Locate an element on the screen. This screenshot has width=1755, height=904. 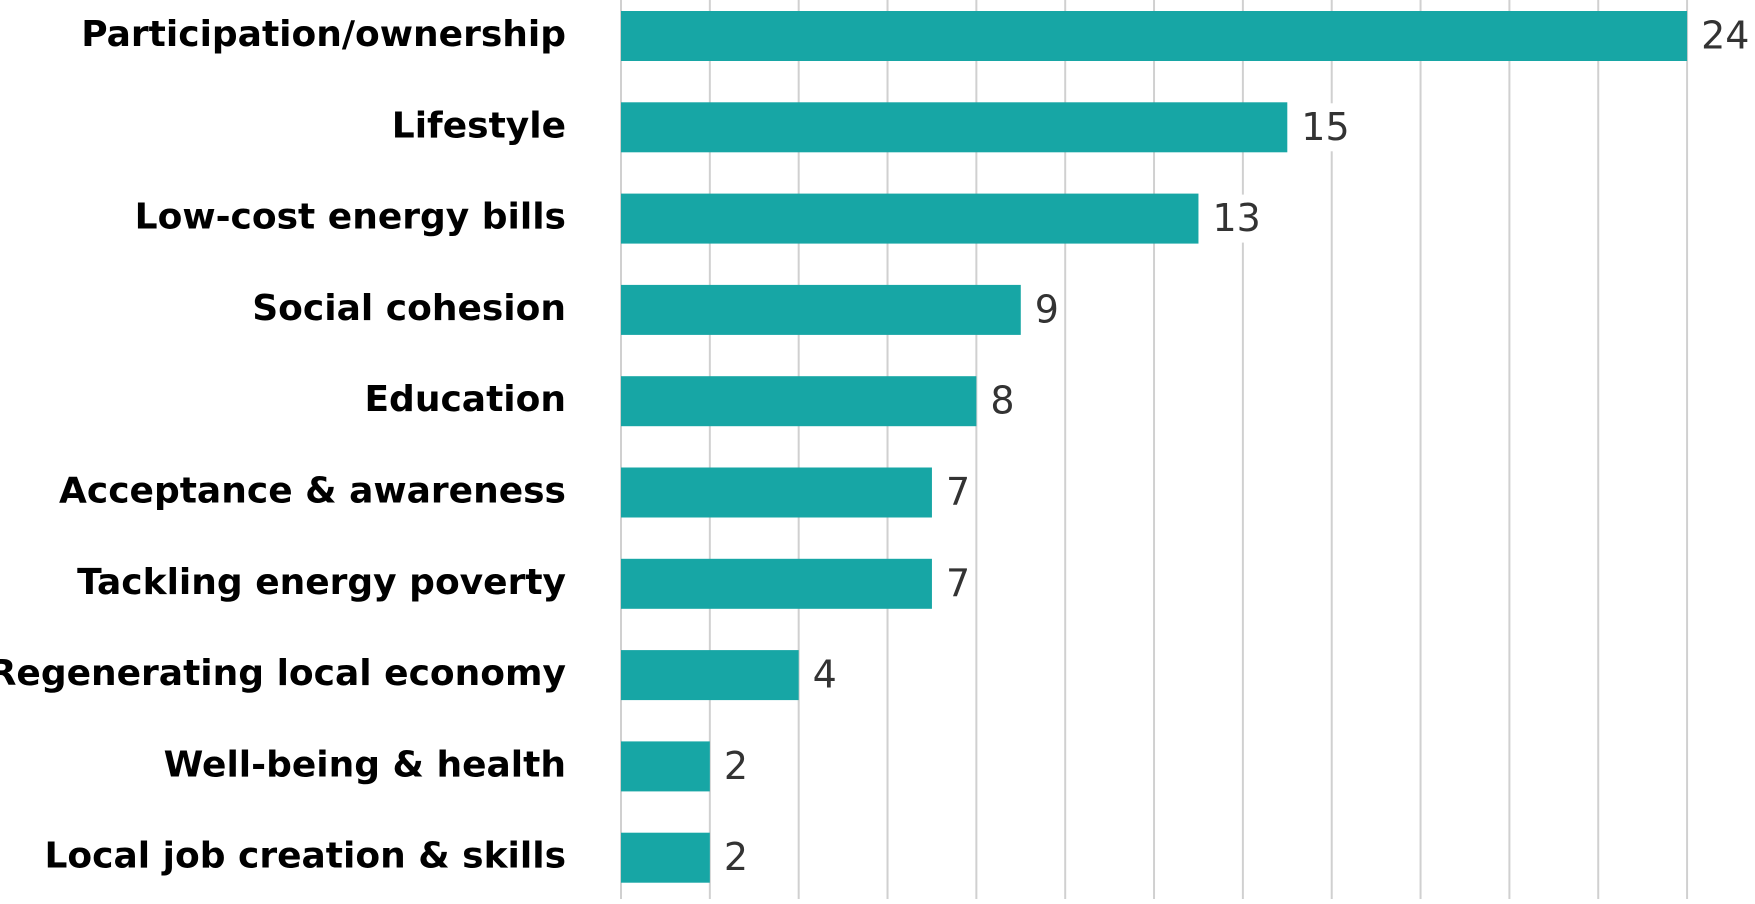
value-label: 24 is located at coordinates (1725, 36).